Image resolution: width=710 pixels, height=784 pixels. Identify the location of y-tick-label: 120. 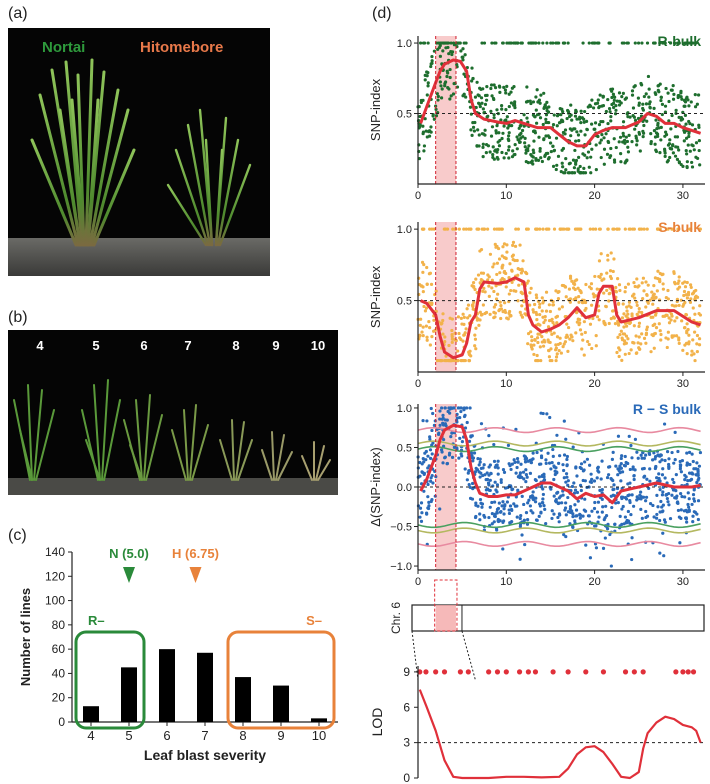
(55, 576).